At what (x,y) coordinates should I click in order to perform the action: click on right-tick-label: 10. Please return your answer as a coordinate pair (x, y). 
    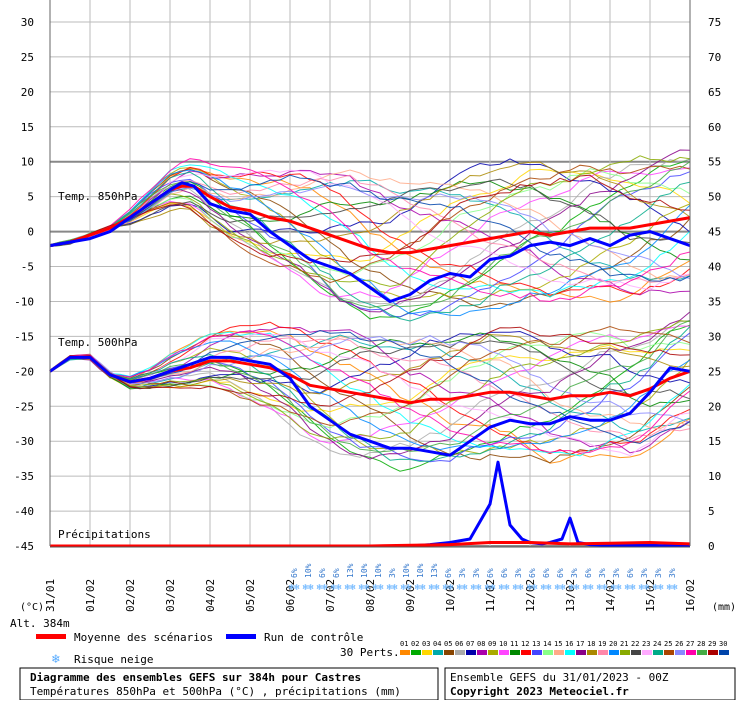
    Looking at the image, I should click on (714, 476).